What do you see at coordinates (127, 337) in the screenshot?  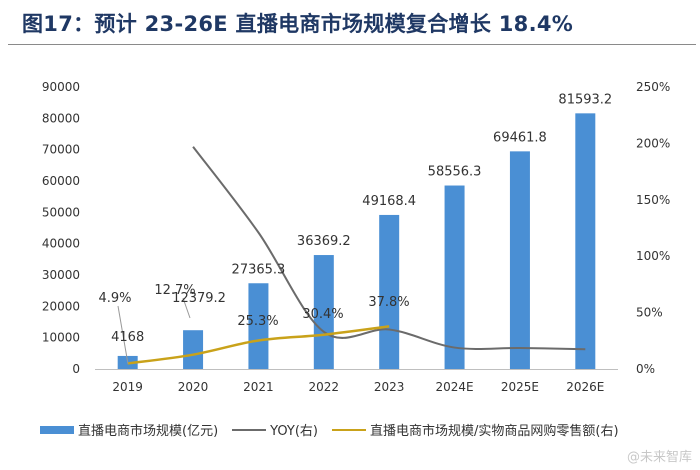 I see `bar-data-label: 4168` at bounding box center [127, 337].